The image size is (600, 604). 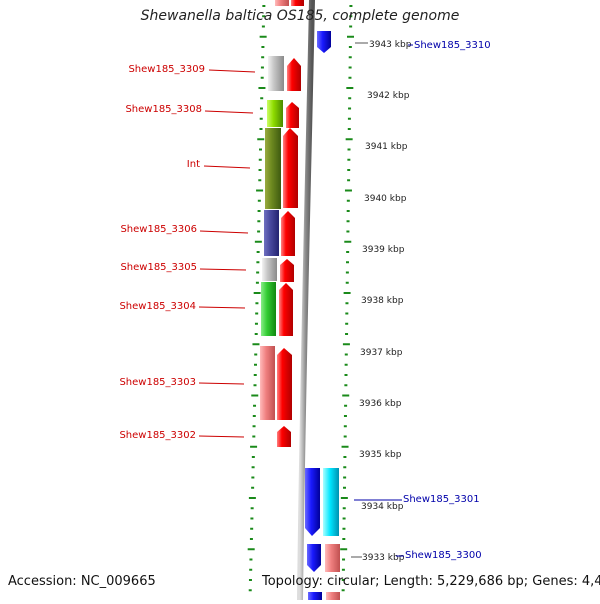 I want to click on scale-label: 3933 kbp, so click(x=383, y=558).